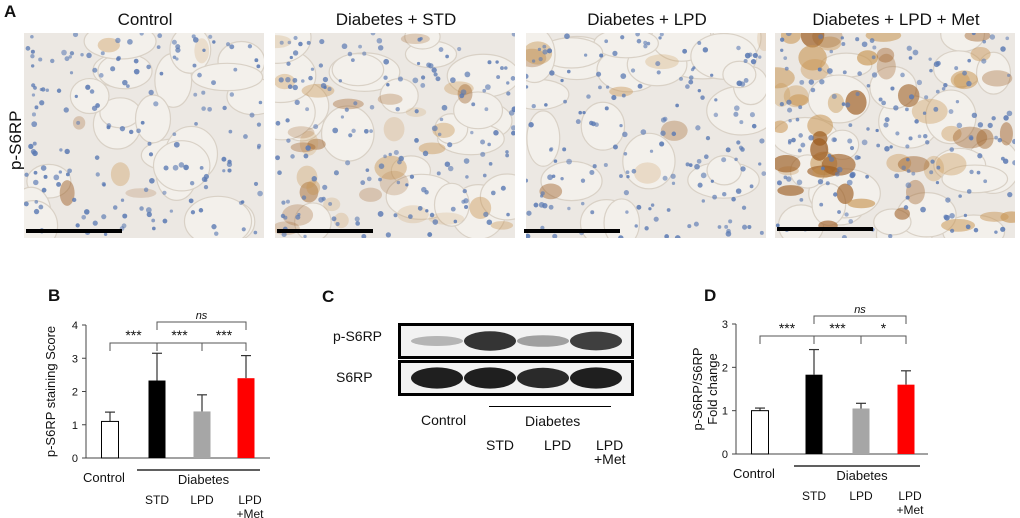 Image resolution: width=1020 pixels, height=518 pixels. I want to click on scale-bar-diabetes-std, so click(325, 231).